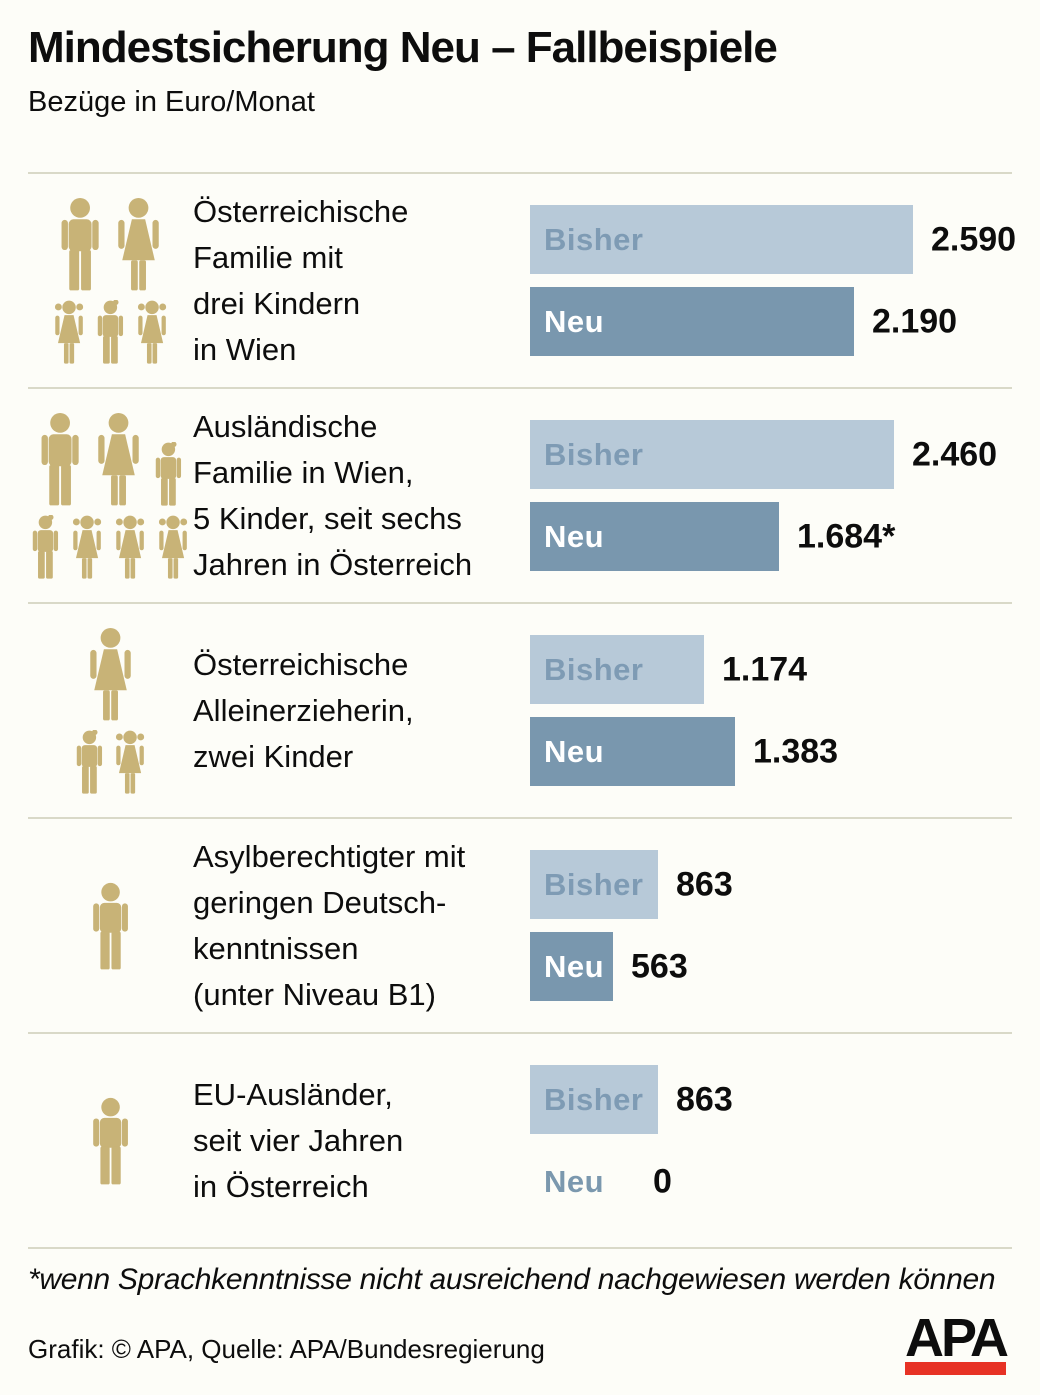 This screenshot has width=1040, height=1395. What do you see at coordinates (276, 948) in the screenshot?
I see `case-description-line: kenntnissen` at bounding box center [276, 948].